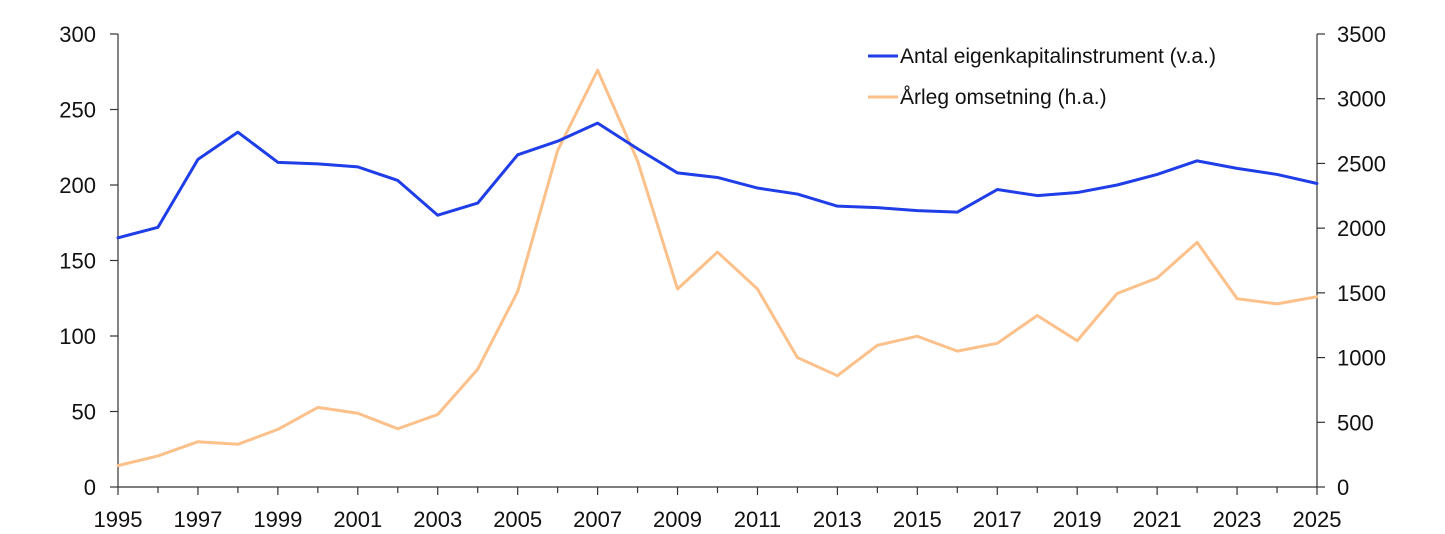 This screenshot has height=534, width=1445. I want to click on x-tick-label: 2013, so click(837, 519).